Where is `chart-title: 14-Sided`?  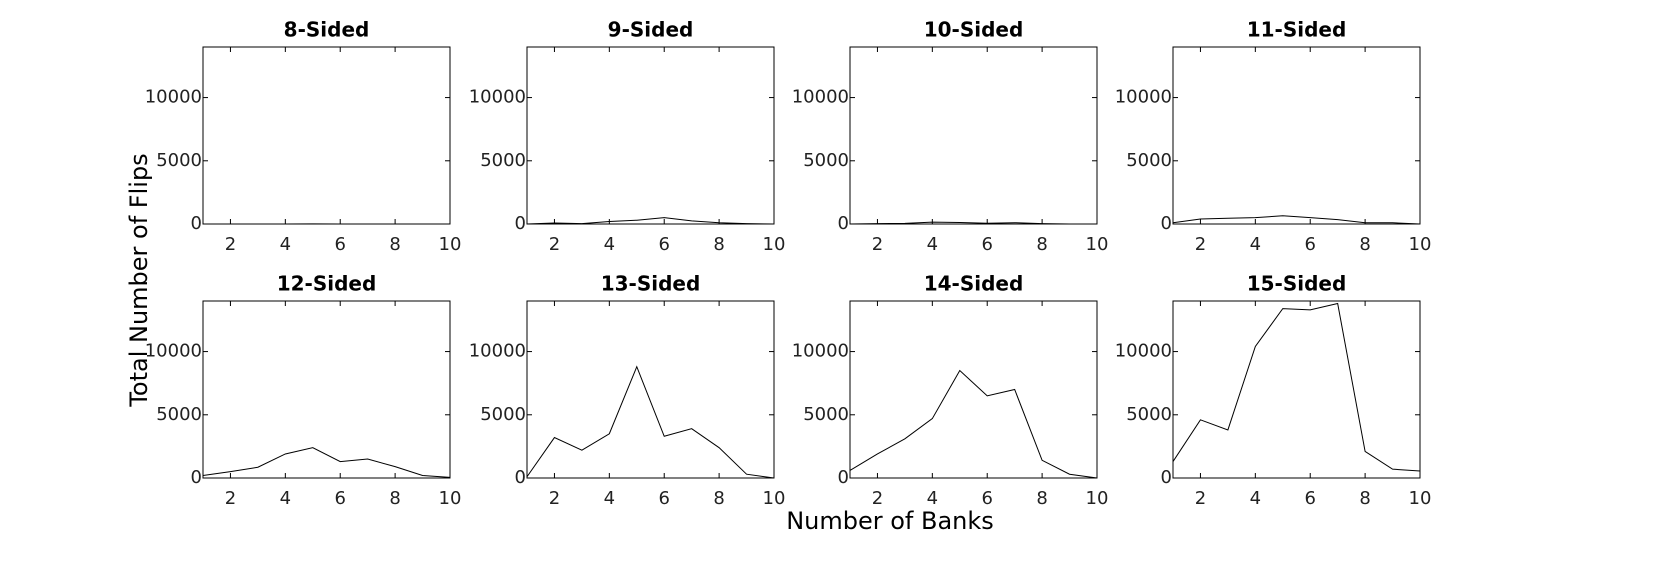 chart-title: 14-Sided is located at coordinates (974, 284).